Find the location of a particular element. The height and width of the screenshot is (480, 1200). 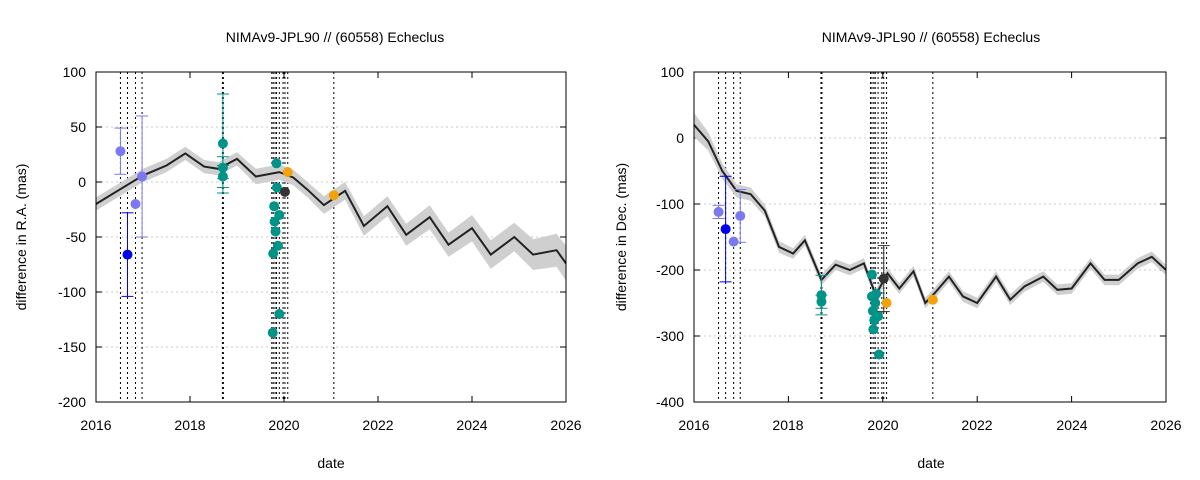

chart-ra-x-ticks: 2016 2018 2020 2022 2024 2026 is located at coordinates (330, 425).